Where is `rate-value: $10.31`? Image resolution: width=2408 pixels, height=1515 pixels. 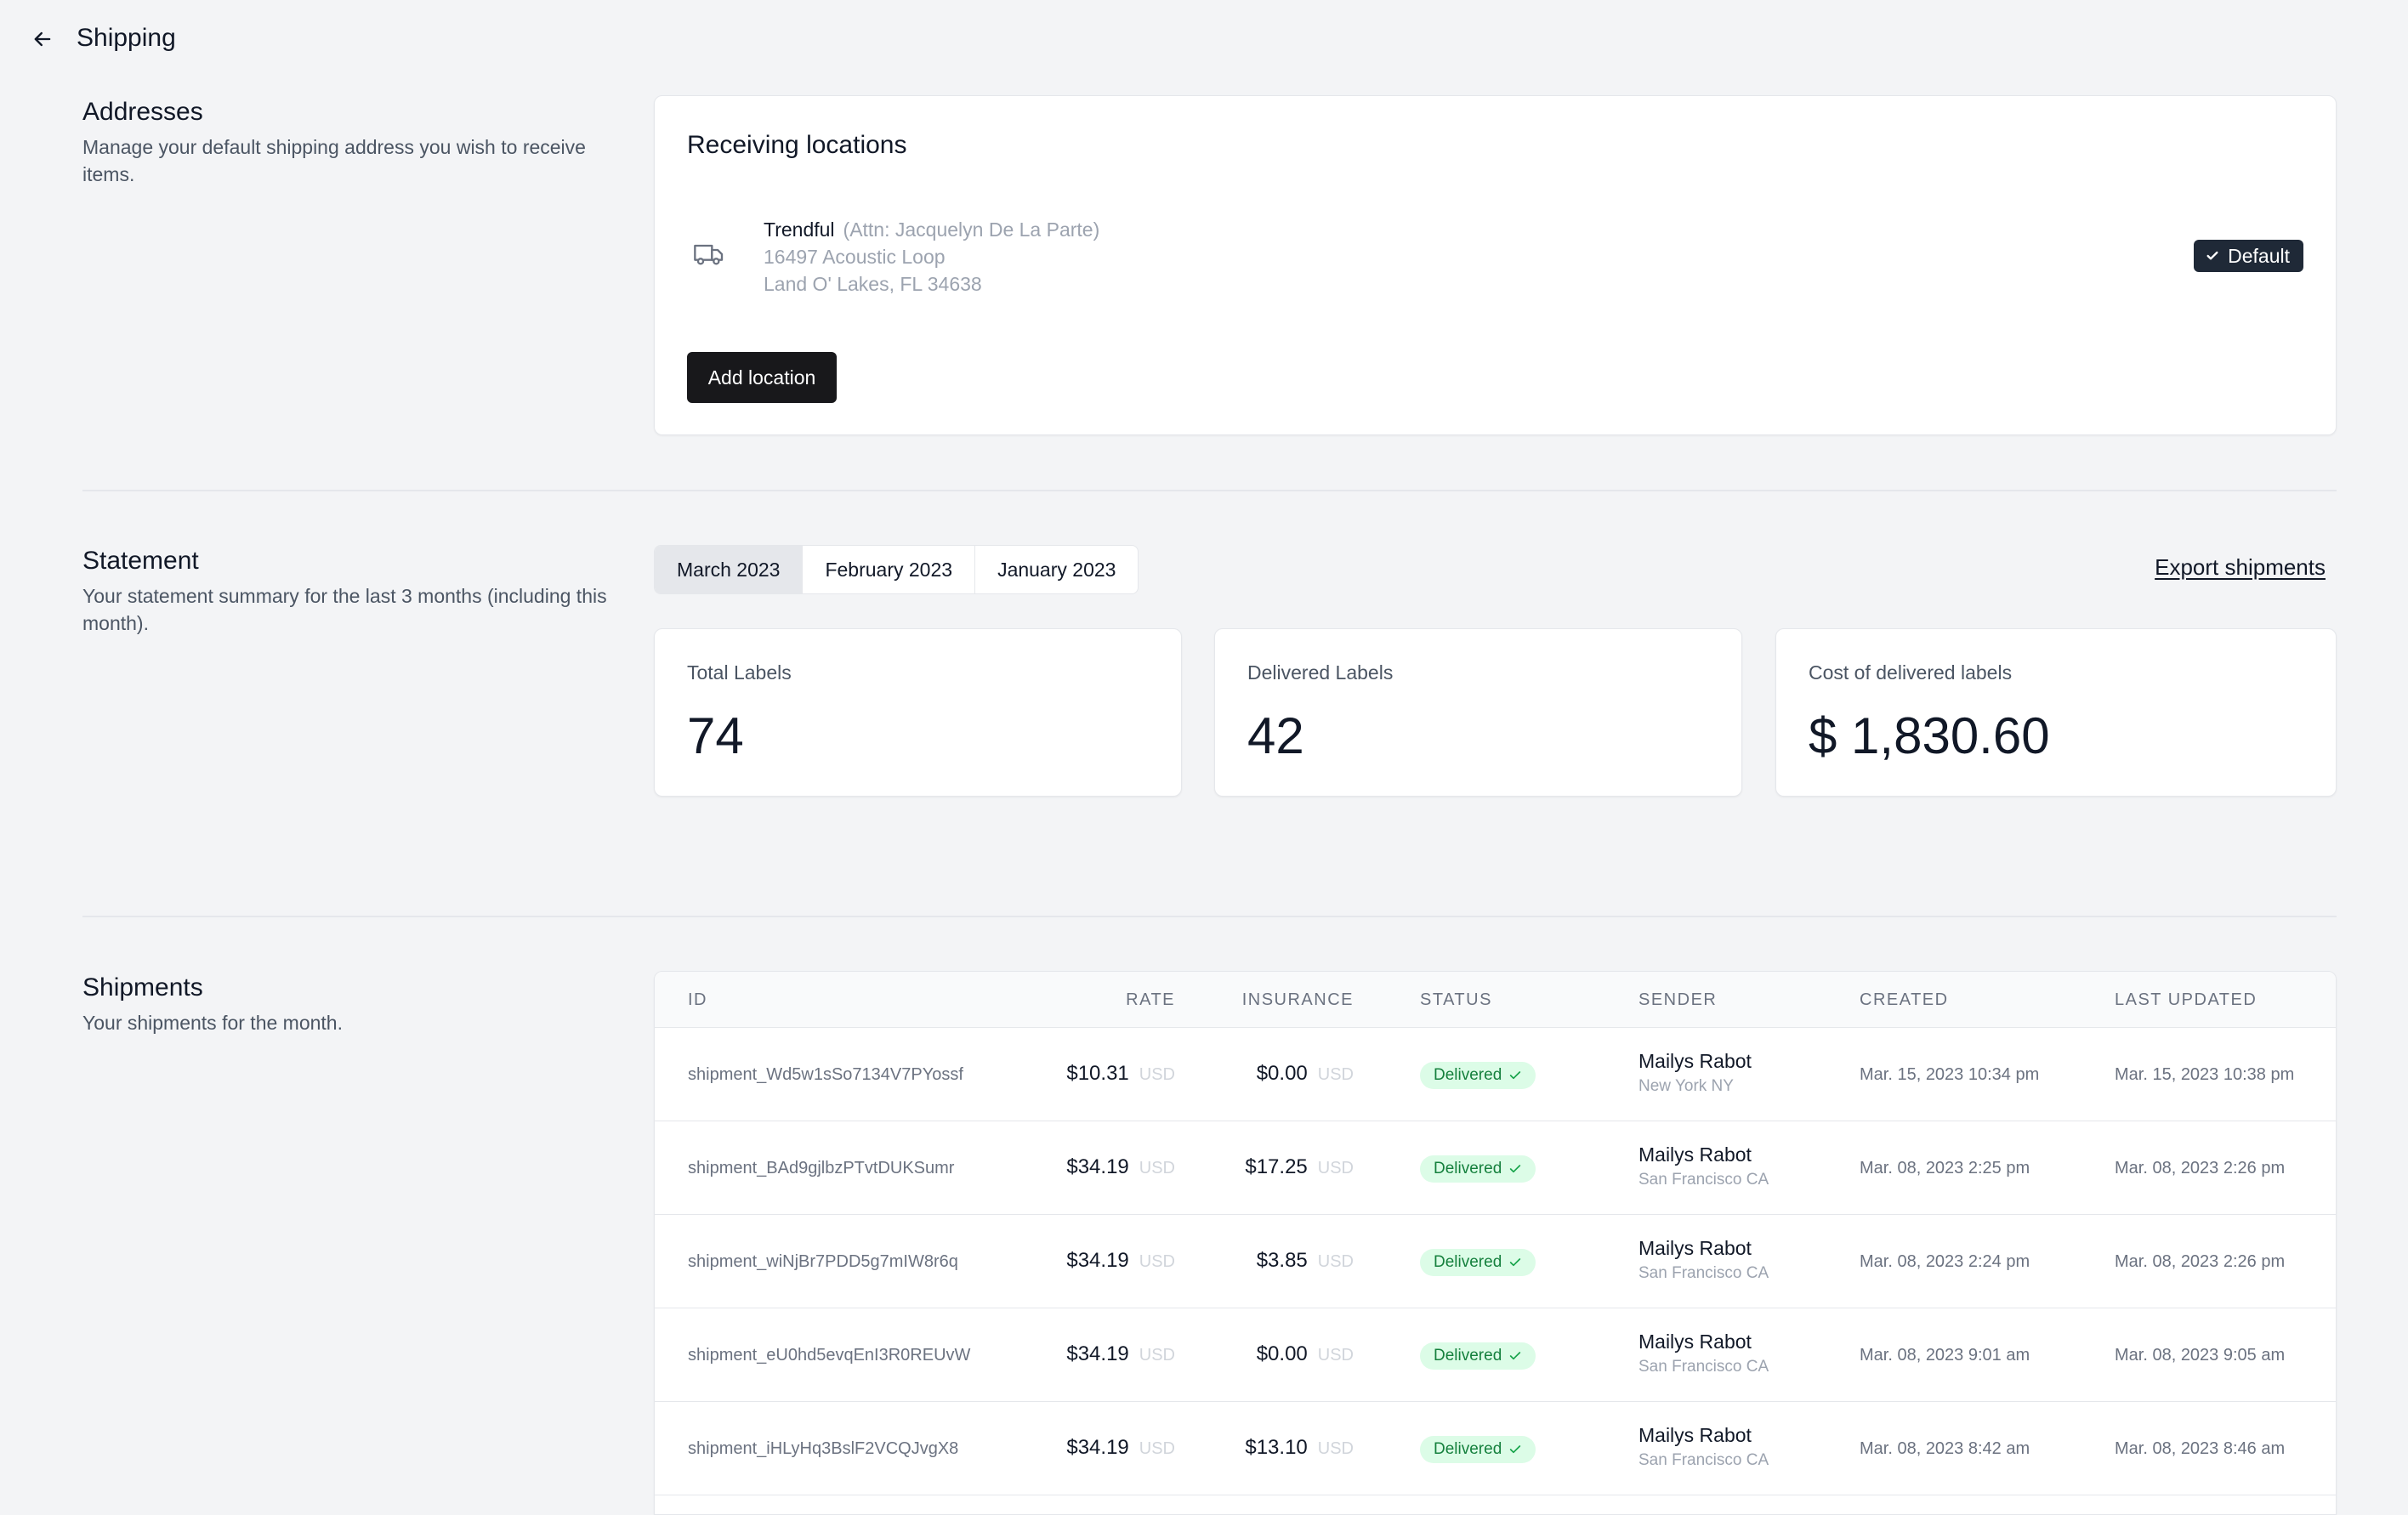
rate-value: $10.31 is located at coordinates (1097, 1073).